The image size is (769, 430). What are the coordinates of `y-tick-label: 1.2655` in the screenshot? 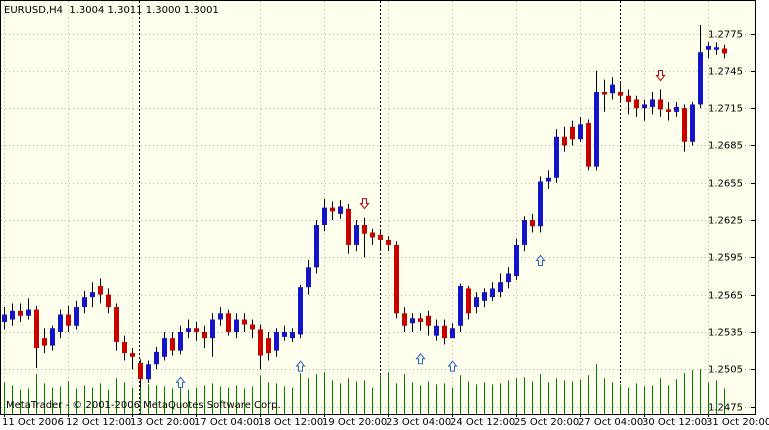 It's located at (725, 184).